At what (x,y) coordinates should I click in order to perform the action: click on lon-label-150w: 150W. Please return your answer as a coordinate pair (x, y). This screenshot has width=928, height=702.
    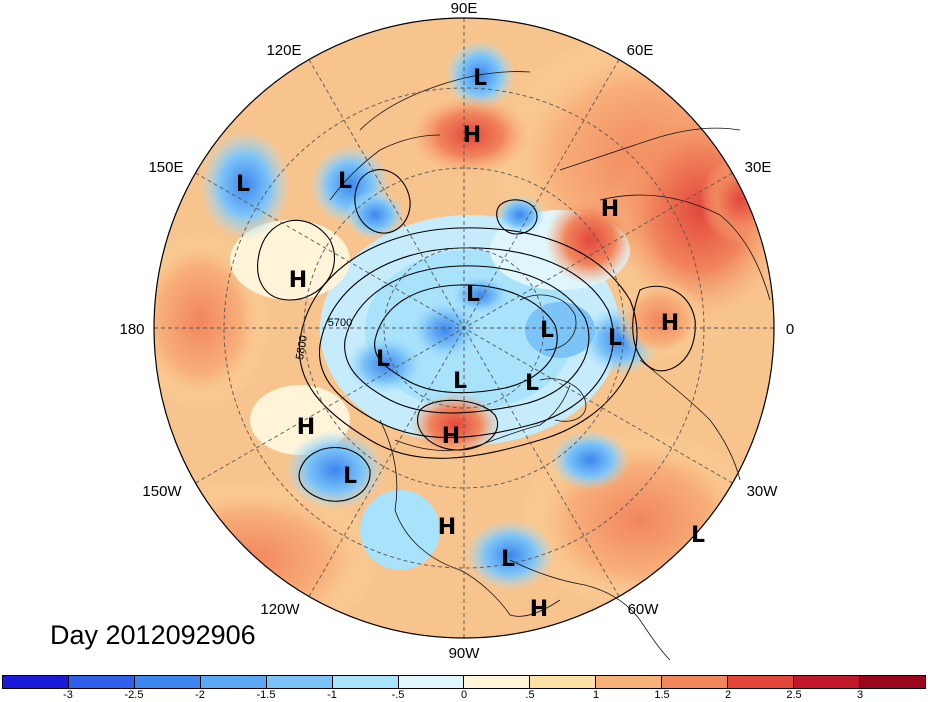
    Looking at the image, I should click on (162, 491).